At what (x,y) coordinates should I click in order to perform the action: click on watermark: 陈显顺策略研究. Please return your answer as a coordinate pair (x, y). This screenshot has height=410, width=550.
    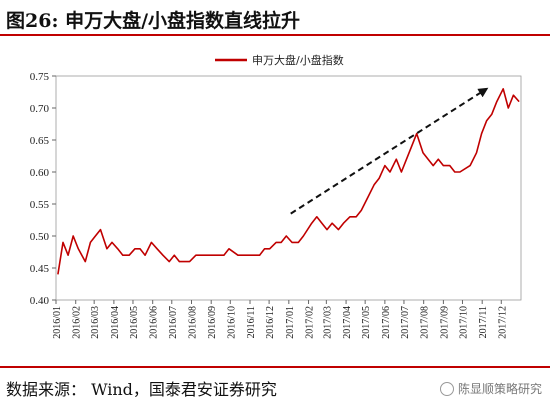
    Looking at the image, I should click on (490, 388).